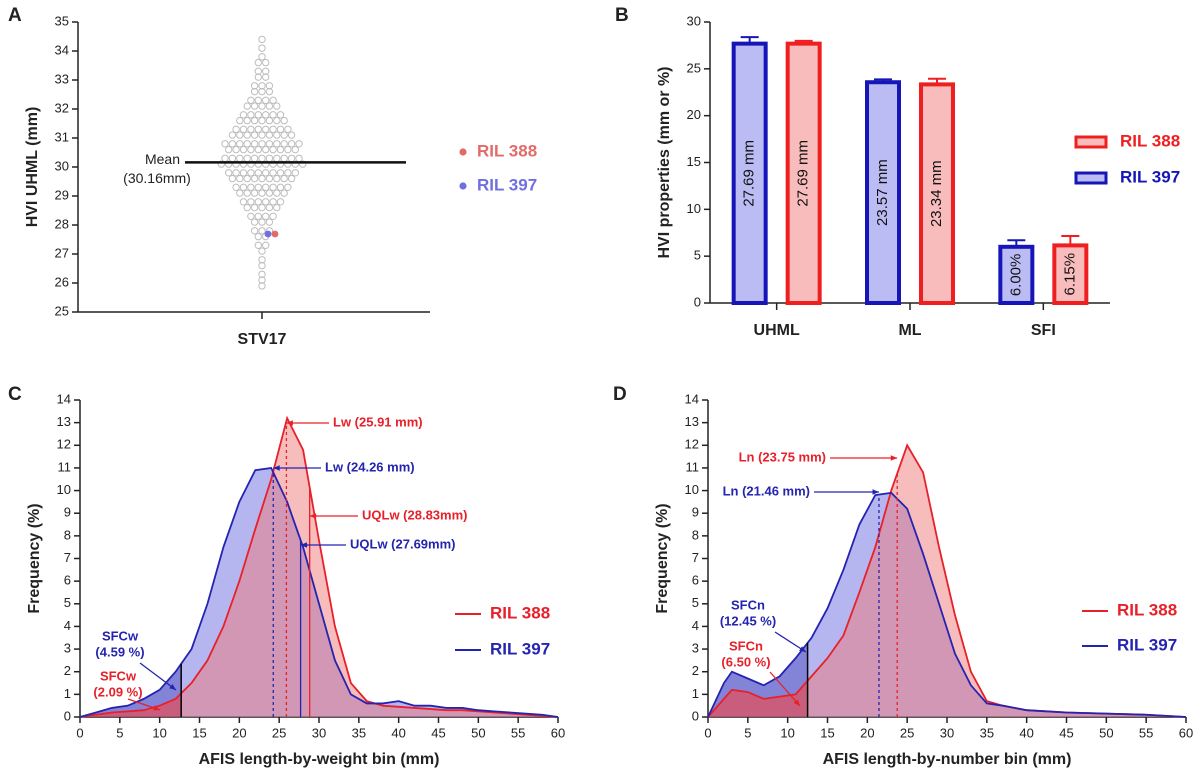 Image resolution: width=1200 pixels, height=778 pixels. What do you see at coordinates (199, 732) in the screenshot?
I see `x-tick-label: 15` at bounding box center [199, 732].